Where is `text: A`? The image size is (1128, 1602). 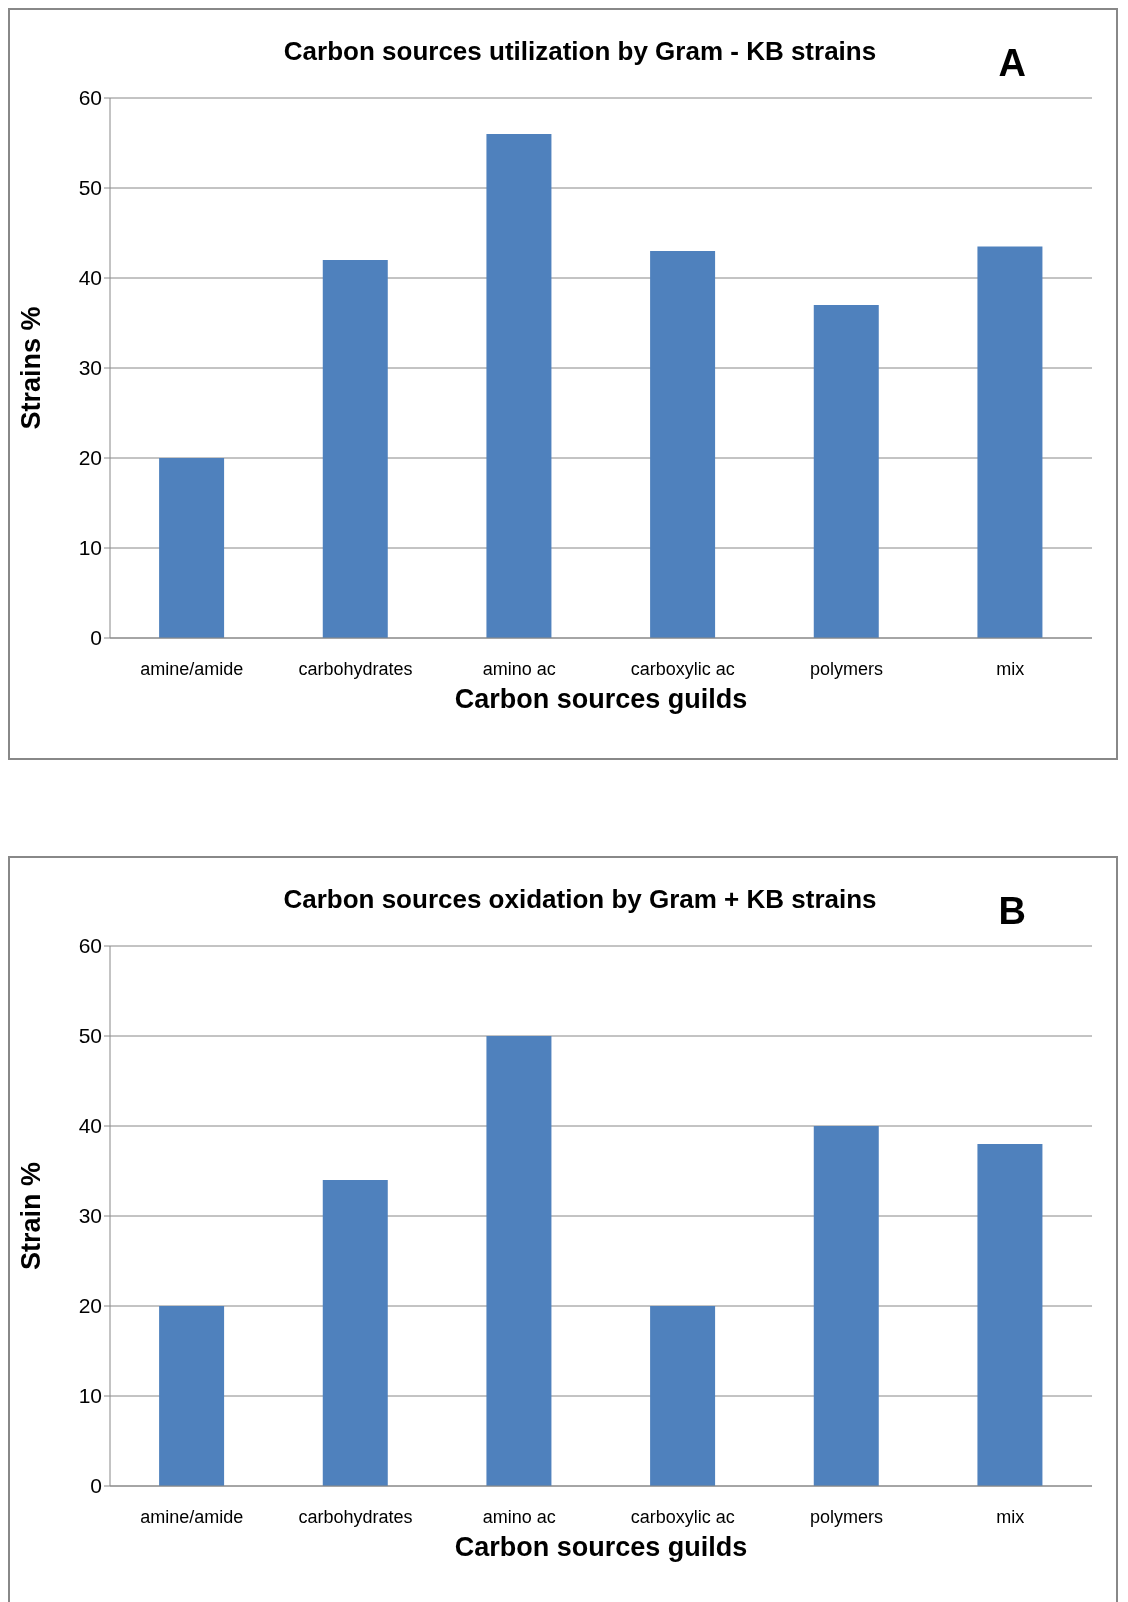 text: A is located at coordinates (1012, 63).